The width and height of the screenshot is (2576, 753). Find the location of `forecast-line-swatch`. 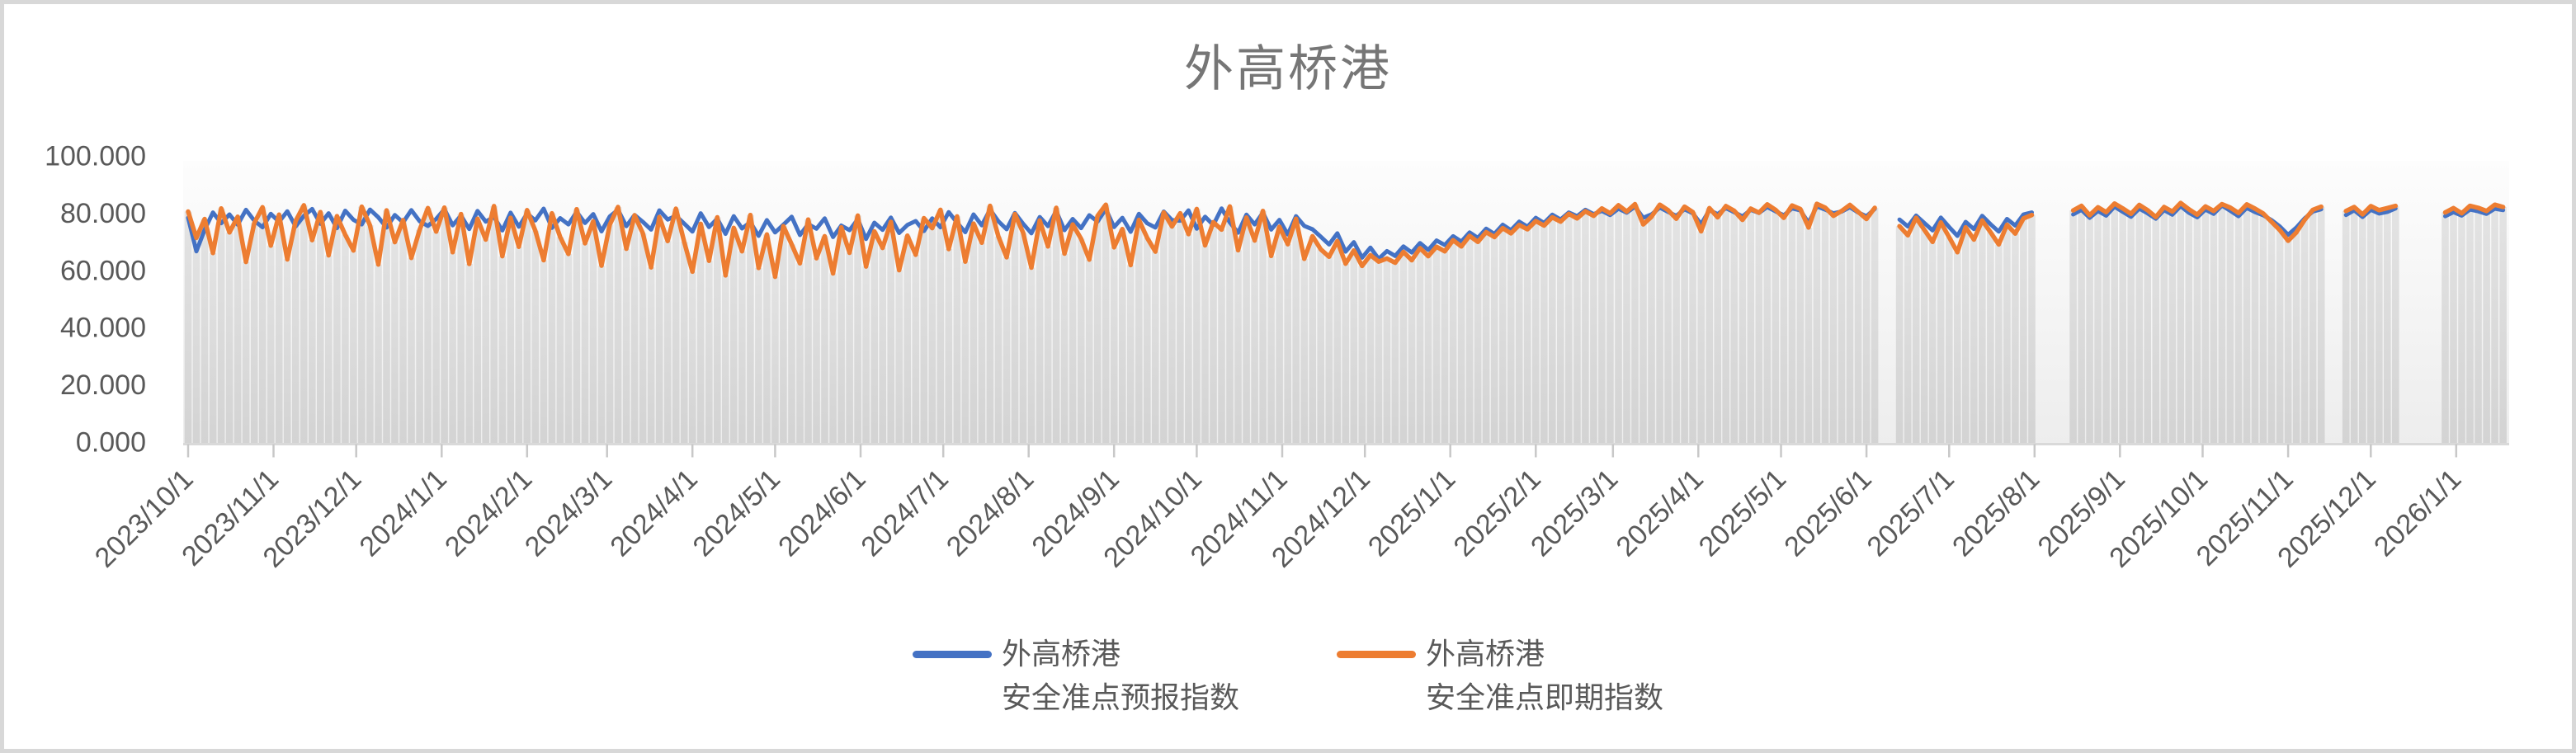

forecast-line-swatch is located at coordinates (952, 654).